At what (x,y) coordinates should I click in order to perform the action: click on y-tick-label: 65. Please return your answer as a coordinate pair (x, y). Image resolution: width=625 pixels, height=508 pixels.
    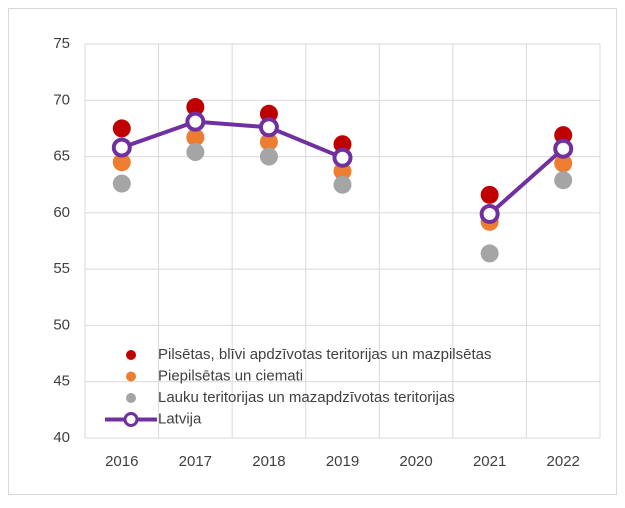
    Looking at the image, I should click on (61, 156).